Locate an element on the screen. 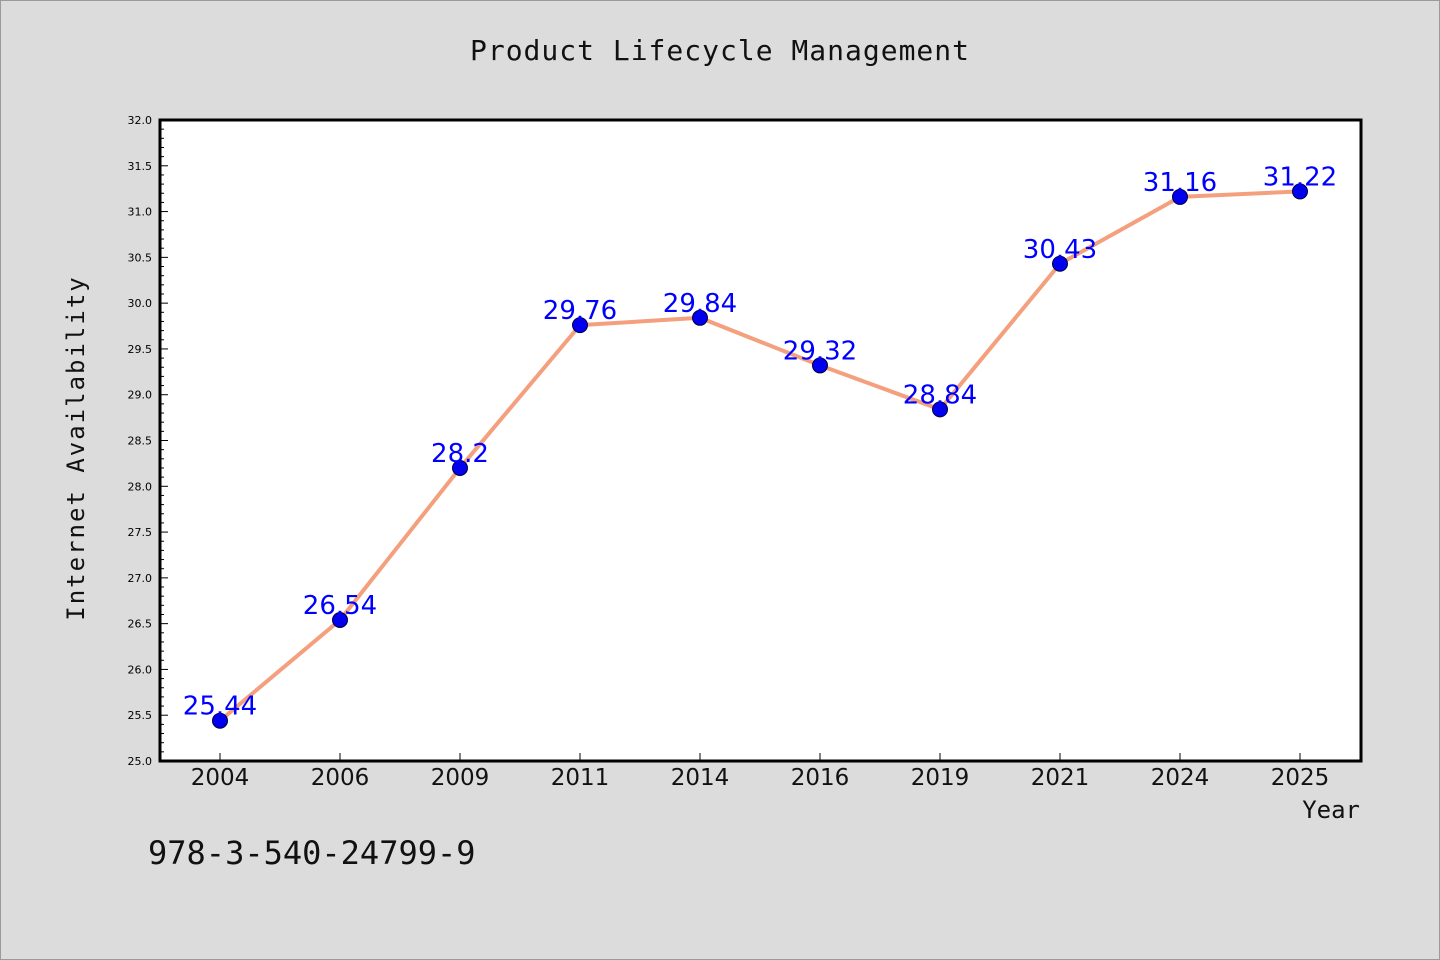 Image resolution: width=1440 pixels, height=960 pixels. y-tick-label: 32.0 is located at coordinates (140, 120).